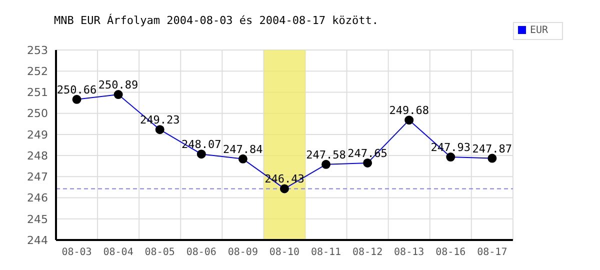  What do you see at coordinates (37, 240) in the screenshot?
I see `y-tick-label: 244` at bounding box center [37, 240].